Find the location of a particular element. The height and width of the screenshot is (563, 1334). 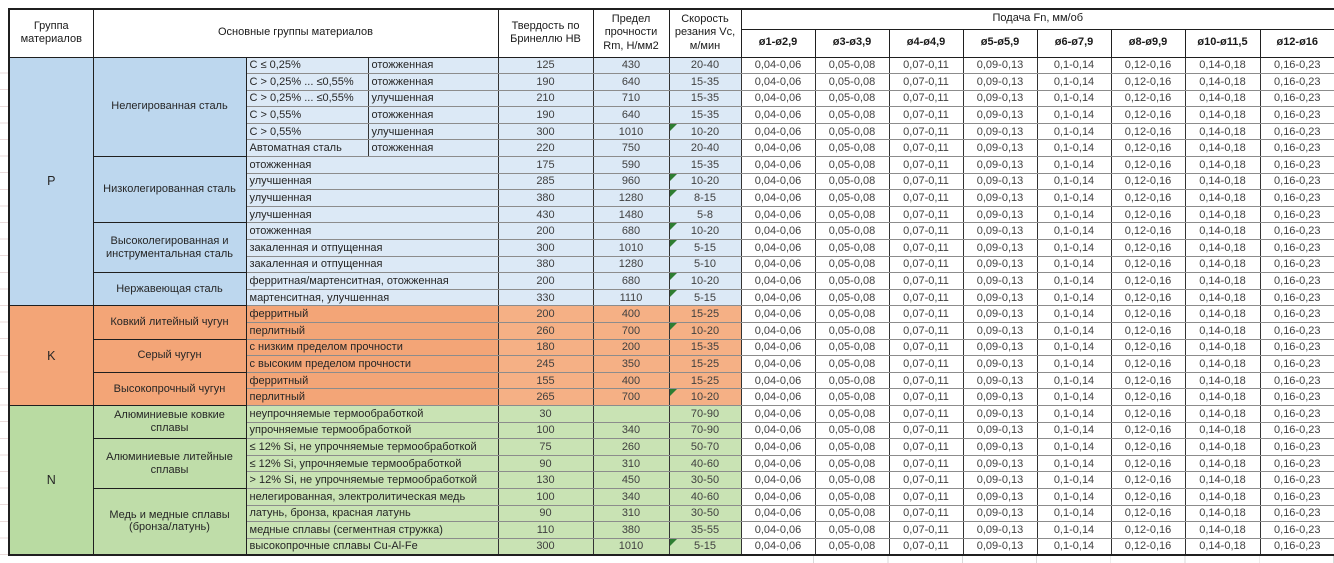

cell-hardness: 190 is located at coordinates (545, 82).